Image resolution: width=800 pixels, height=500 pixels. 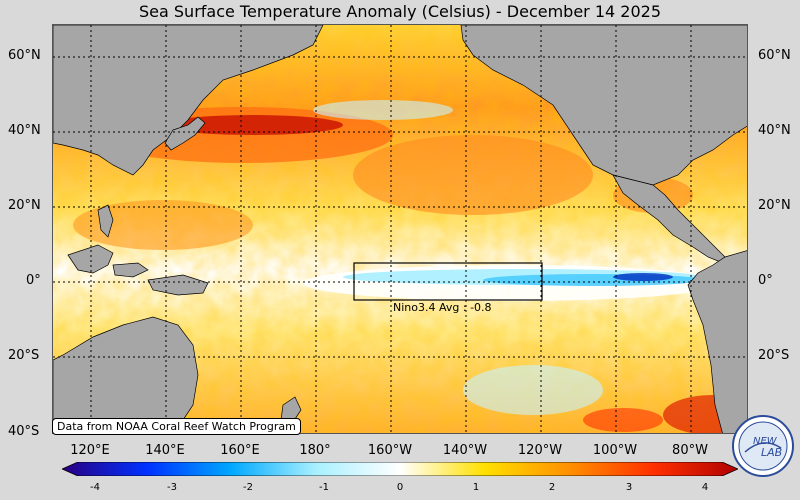 I want to click on lon-label: 100°W, so click(x=615, y=450).